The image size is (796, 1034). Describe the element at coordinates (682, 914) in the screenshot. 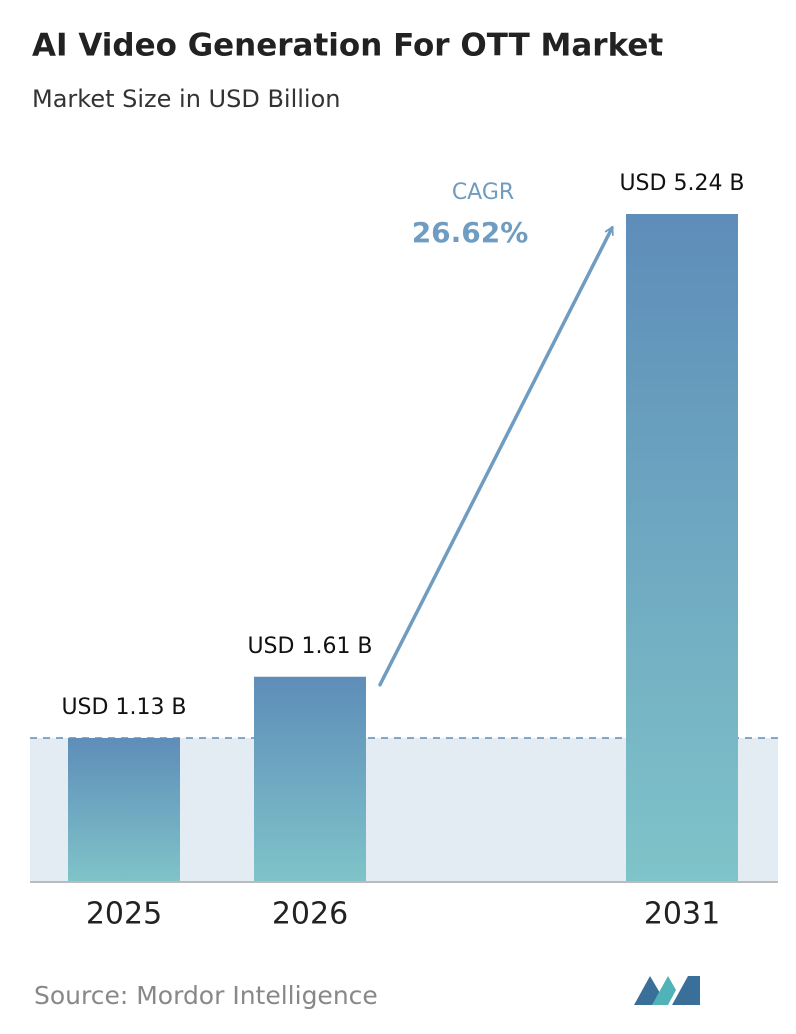

I see `x-tick-label: 2031` at that location.